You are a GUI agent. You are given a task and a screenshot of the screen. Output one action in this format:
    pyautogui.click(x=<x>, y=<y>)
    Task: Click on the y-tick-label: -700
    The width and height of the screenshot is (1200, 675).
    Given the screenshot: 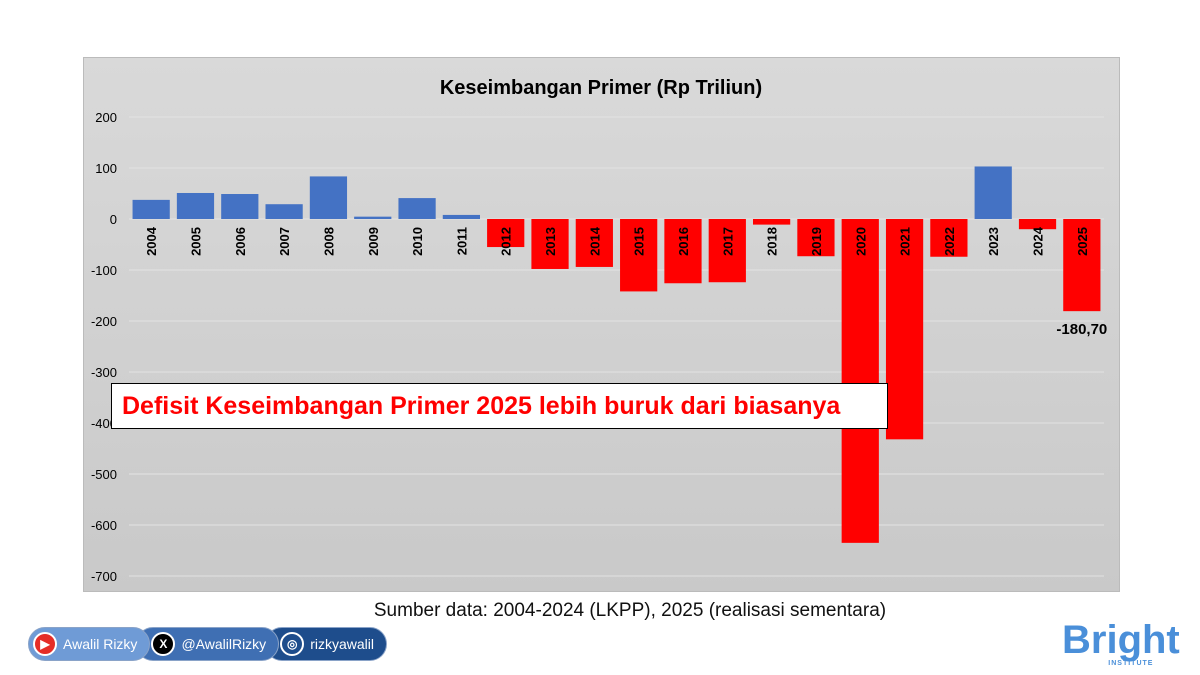 What is the action you would take?
    pyautogui.click(x=104, y=576)
    